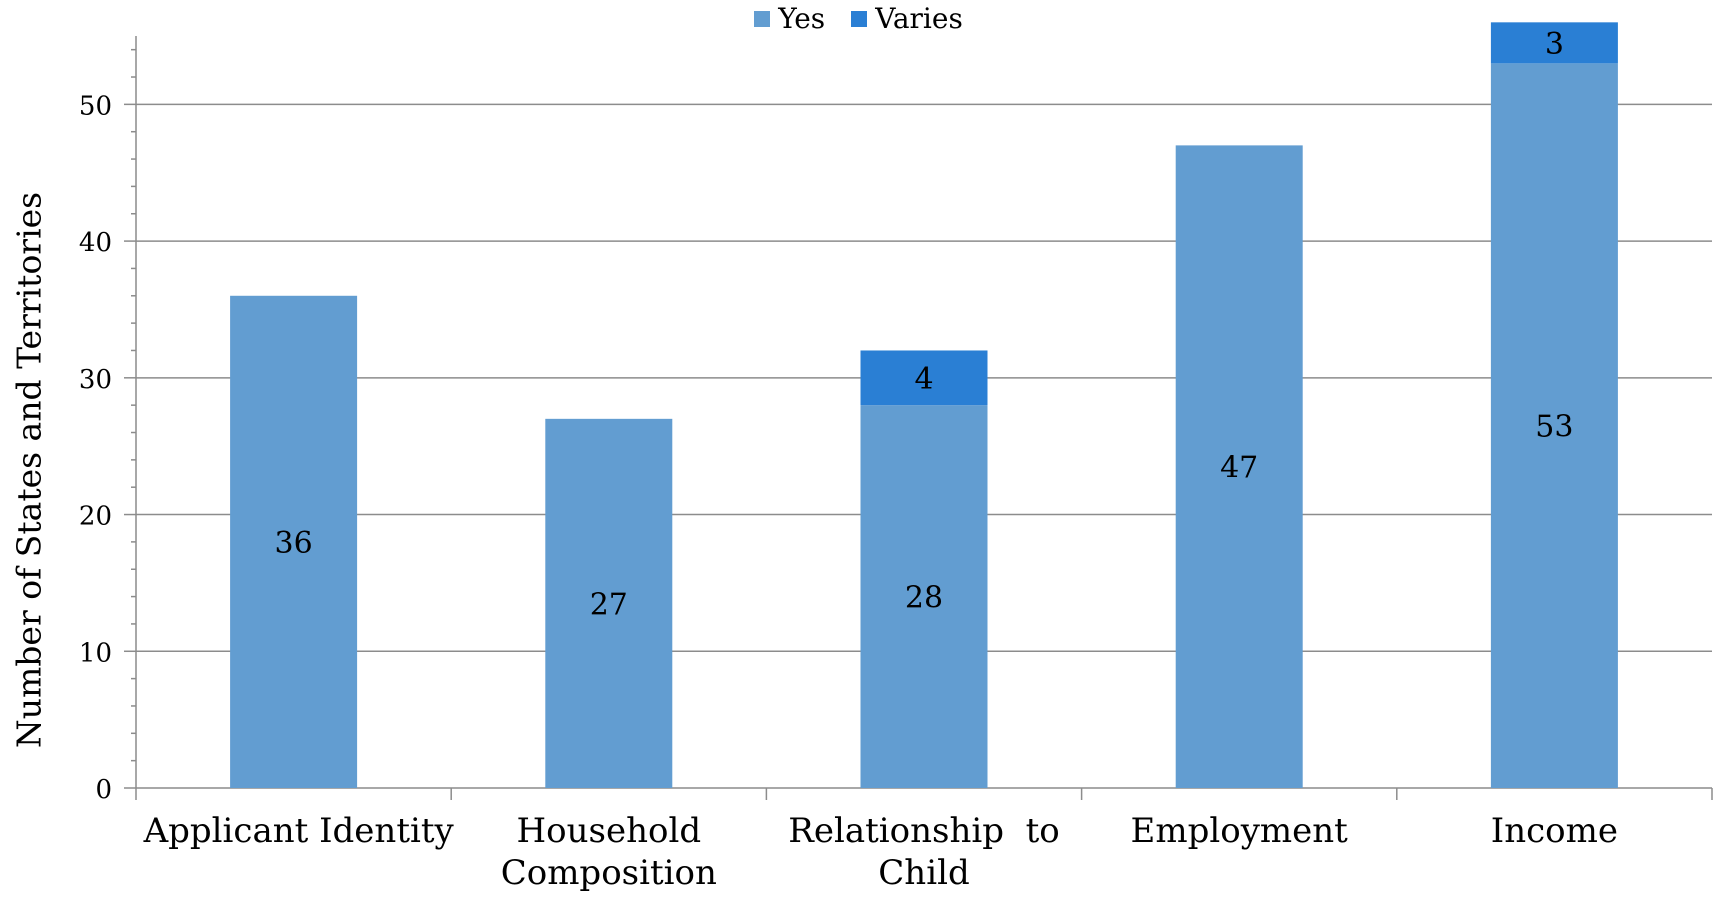 The width and height of the screenshot is (1717, 897). What do you see at coordinates (609, 831) in the screenshot?
I see `x-tick-label-line: Household` at bounding box center [609, 831].